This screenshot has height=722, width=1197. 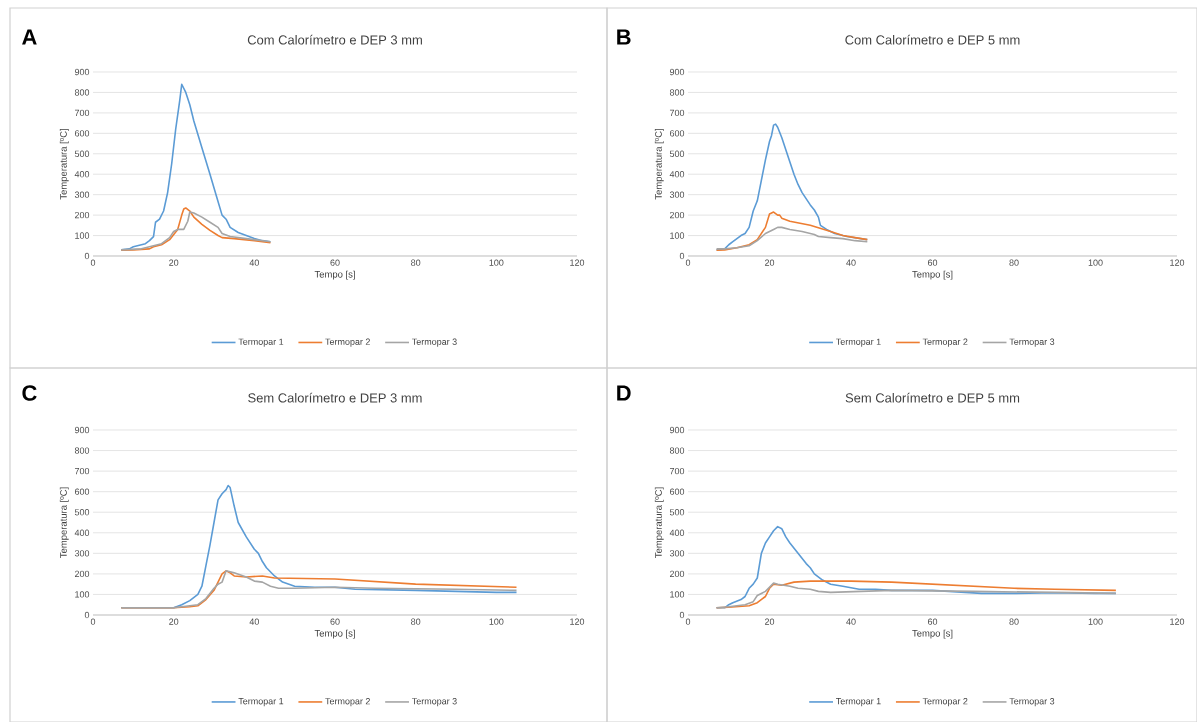 What do you see at coordinates (932, 39) in the screenshot?
I see `chart-title: Com Calorímetro e DEP 5 mm` at bounding box center [932, 39].